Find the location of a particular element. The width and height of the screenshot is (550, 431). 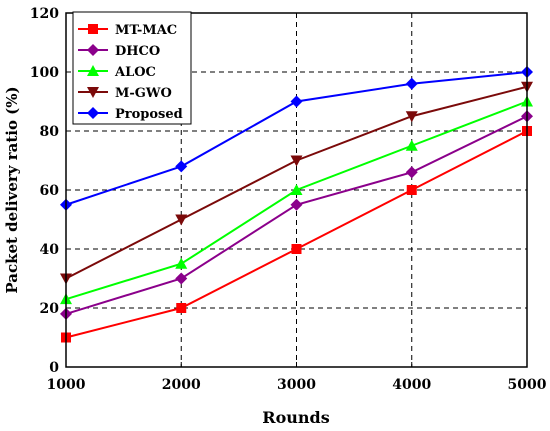

legend-item-m-gwo: M-GWO is located at coordinates (125, 93).